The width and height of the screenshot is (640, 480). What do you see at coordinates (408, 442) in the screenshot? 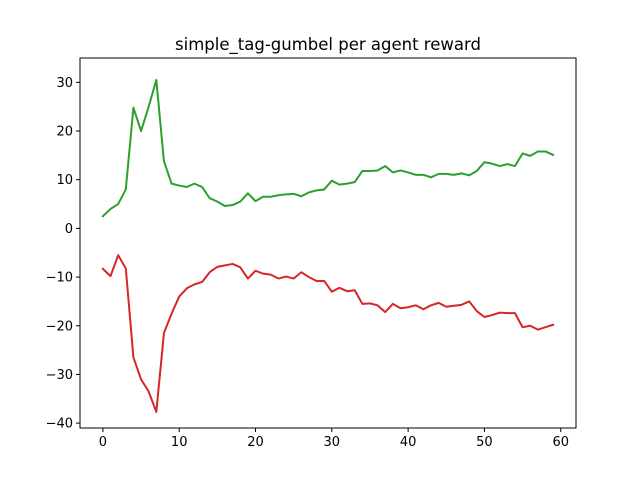
I see `x-tick-label: 40` at bounding box center [408, 442].